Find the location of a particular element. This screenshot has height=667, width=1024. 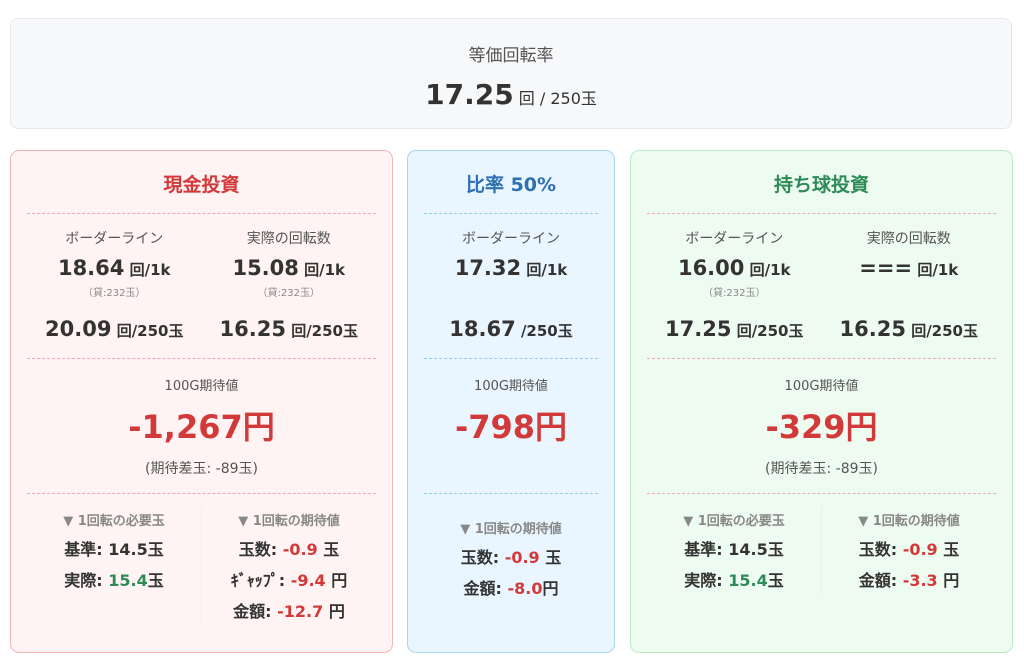

border-line-column: ボーダーライン 18.64 回/1k （貸:232玉） 20.09 回/250玉 is located at coordinates (114, 286).